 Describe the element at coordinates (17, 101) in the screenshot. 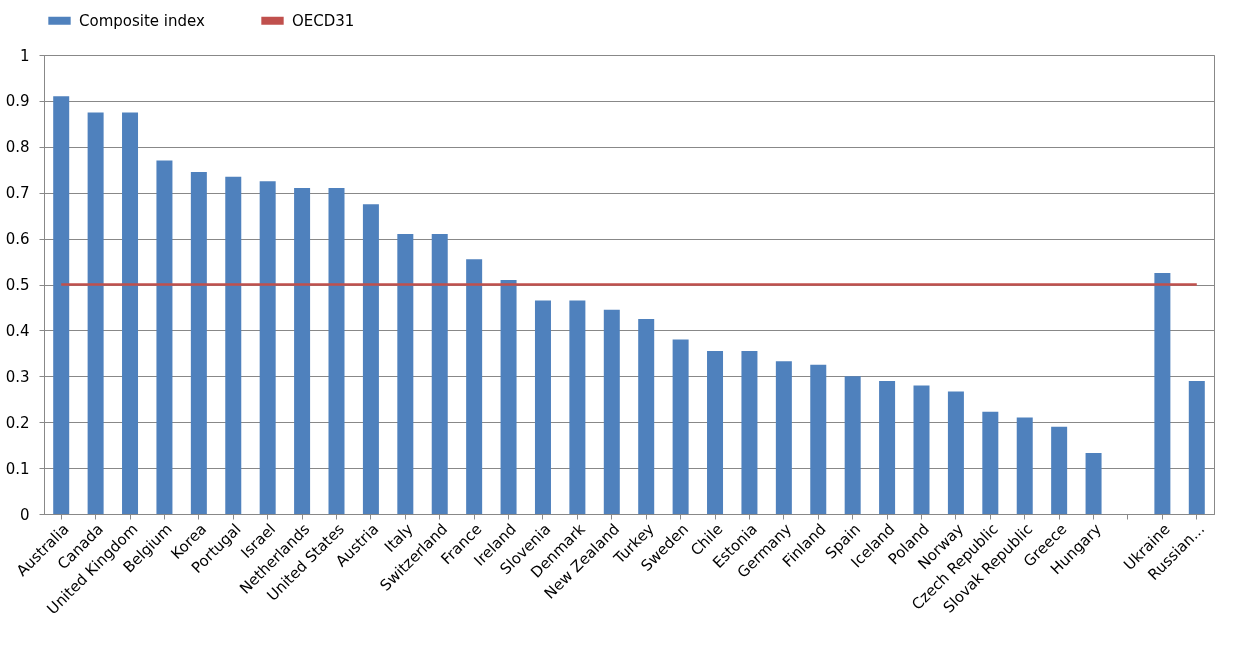

I see `y-tick-label: 0.9` at that location.